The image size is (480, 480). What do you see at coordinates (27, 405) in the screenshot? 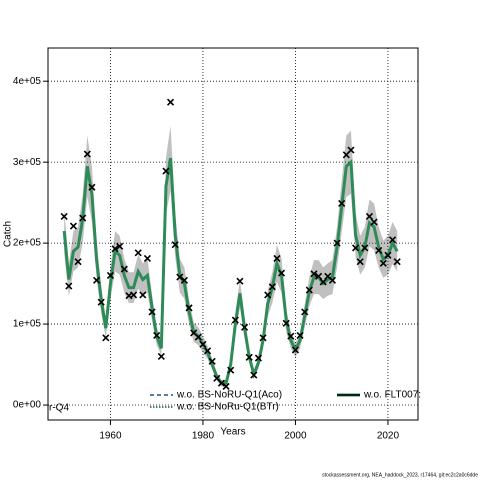
I see `y-tick-label: 0e+00` at bounding box center [27, 405].